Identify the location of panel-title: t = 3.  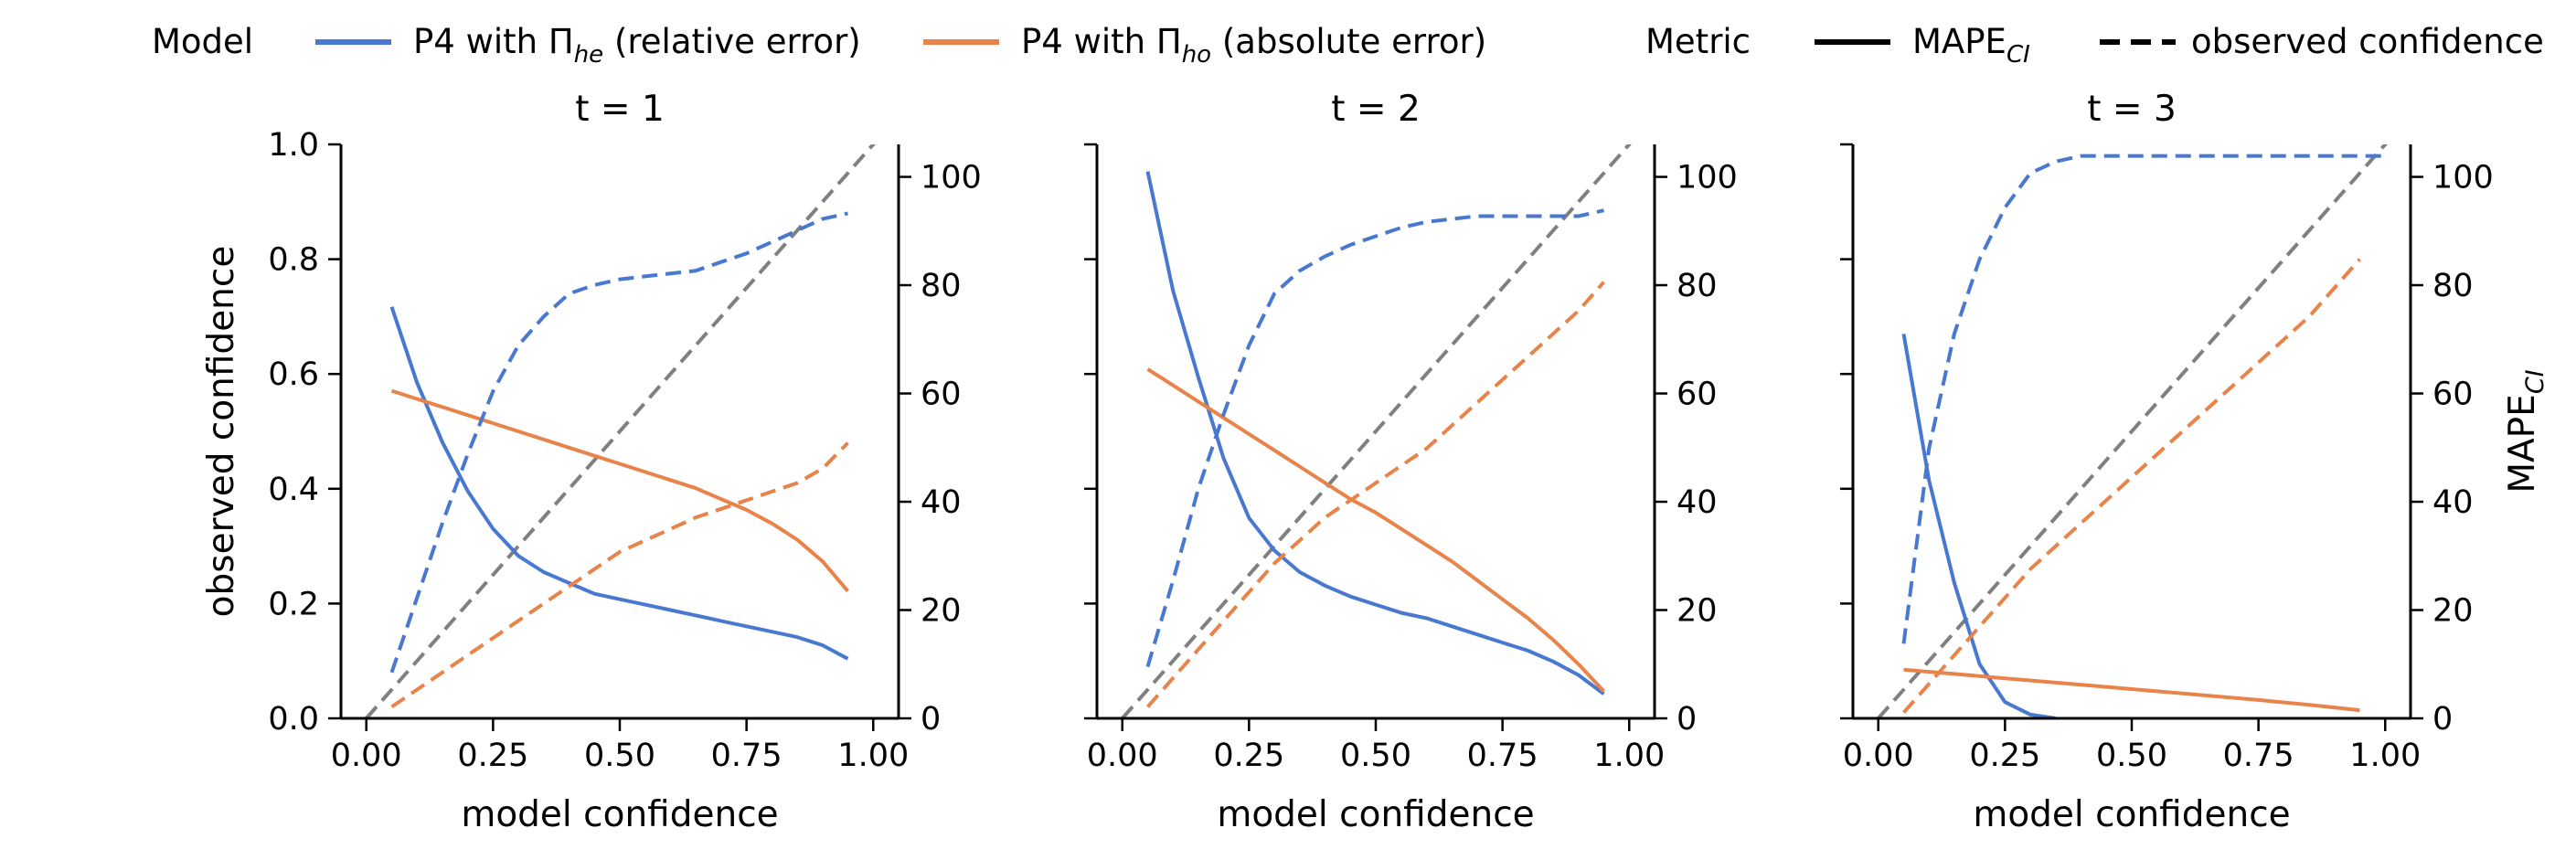
(2132, 109).